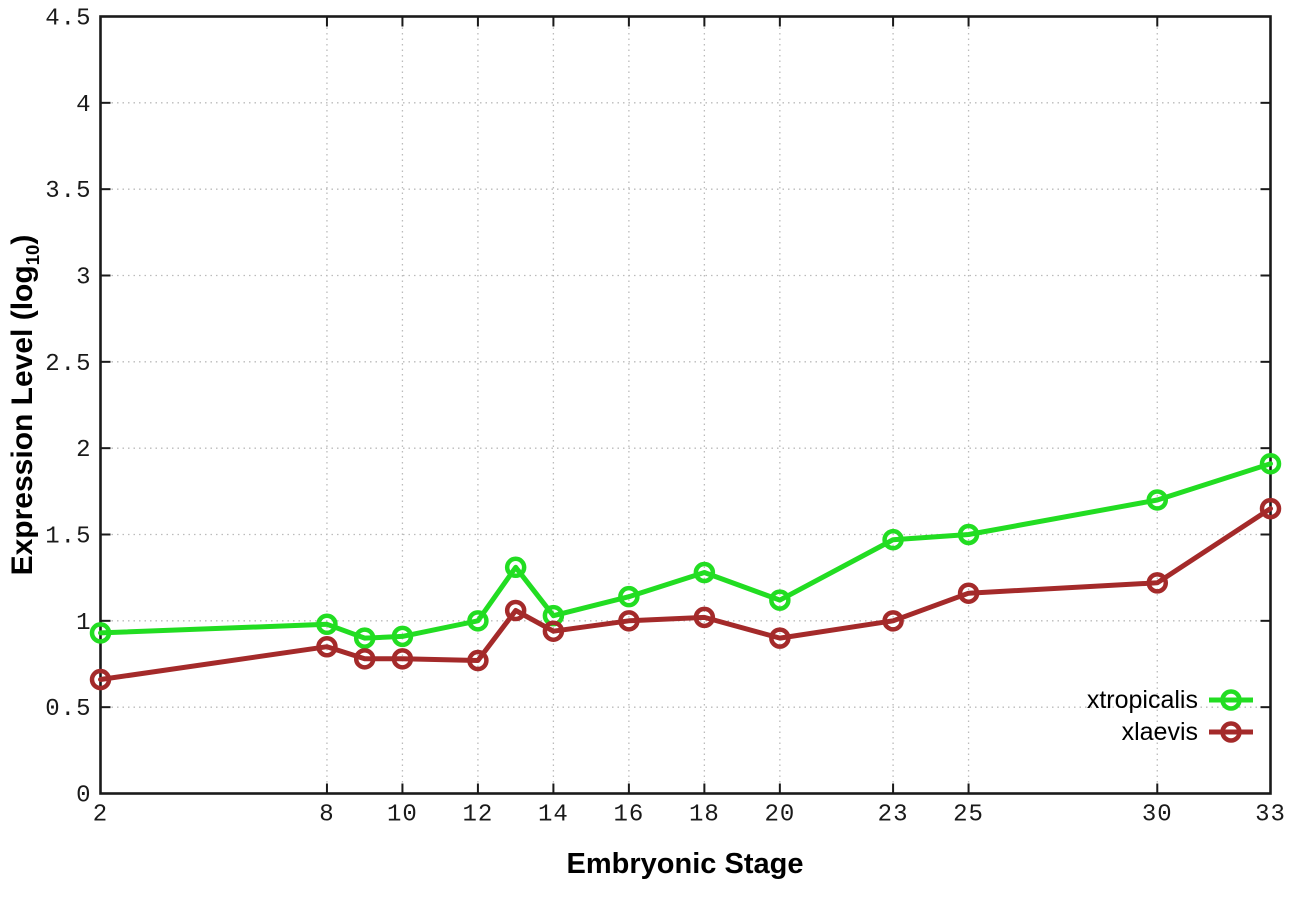 This screenshot has width=1296, height=907. Describe the element at coordinates (83, 796) in the screenshot. I see `svg-text: 0` at that location.